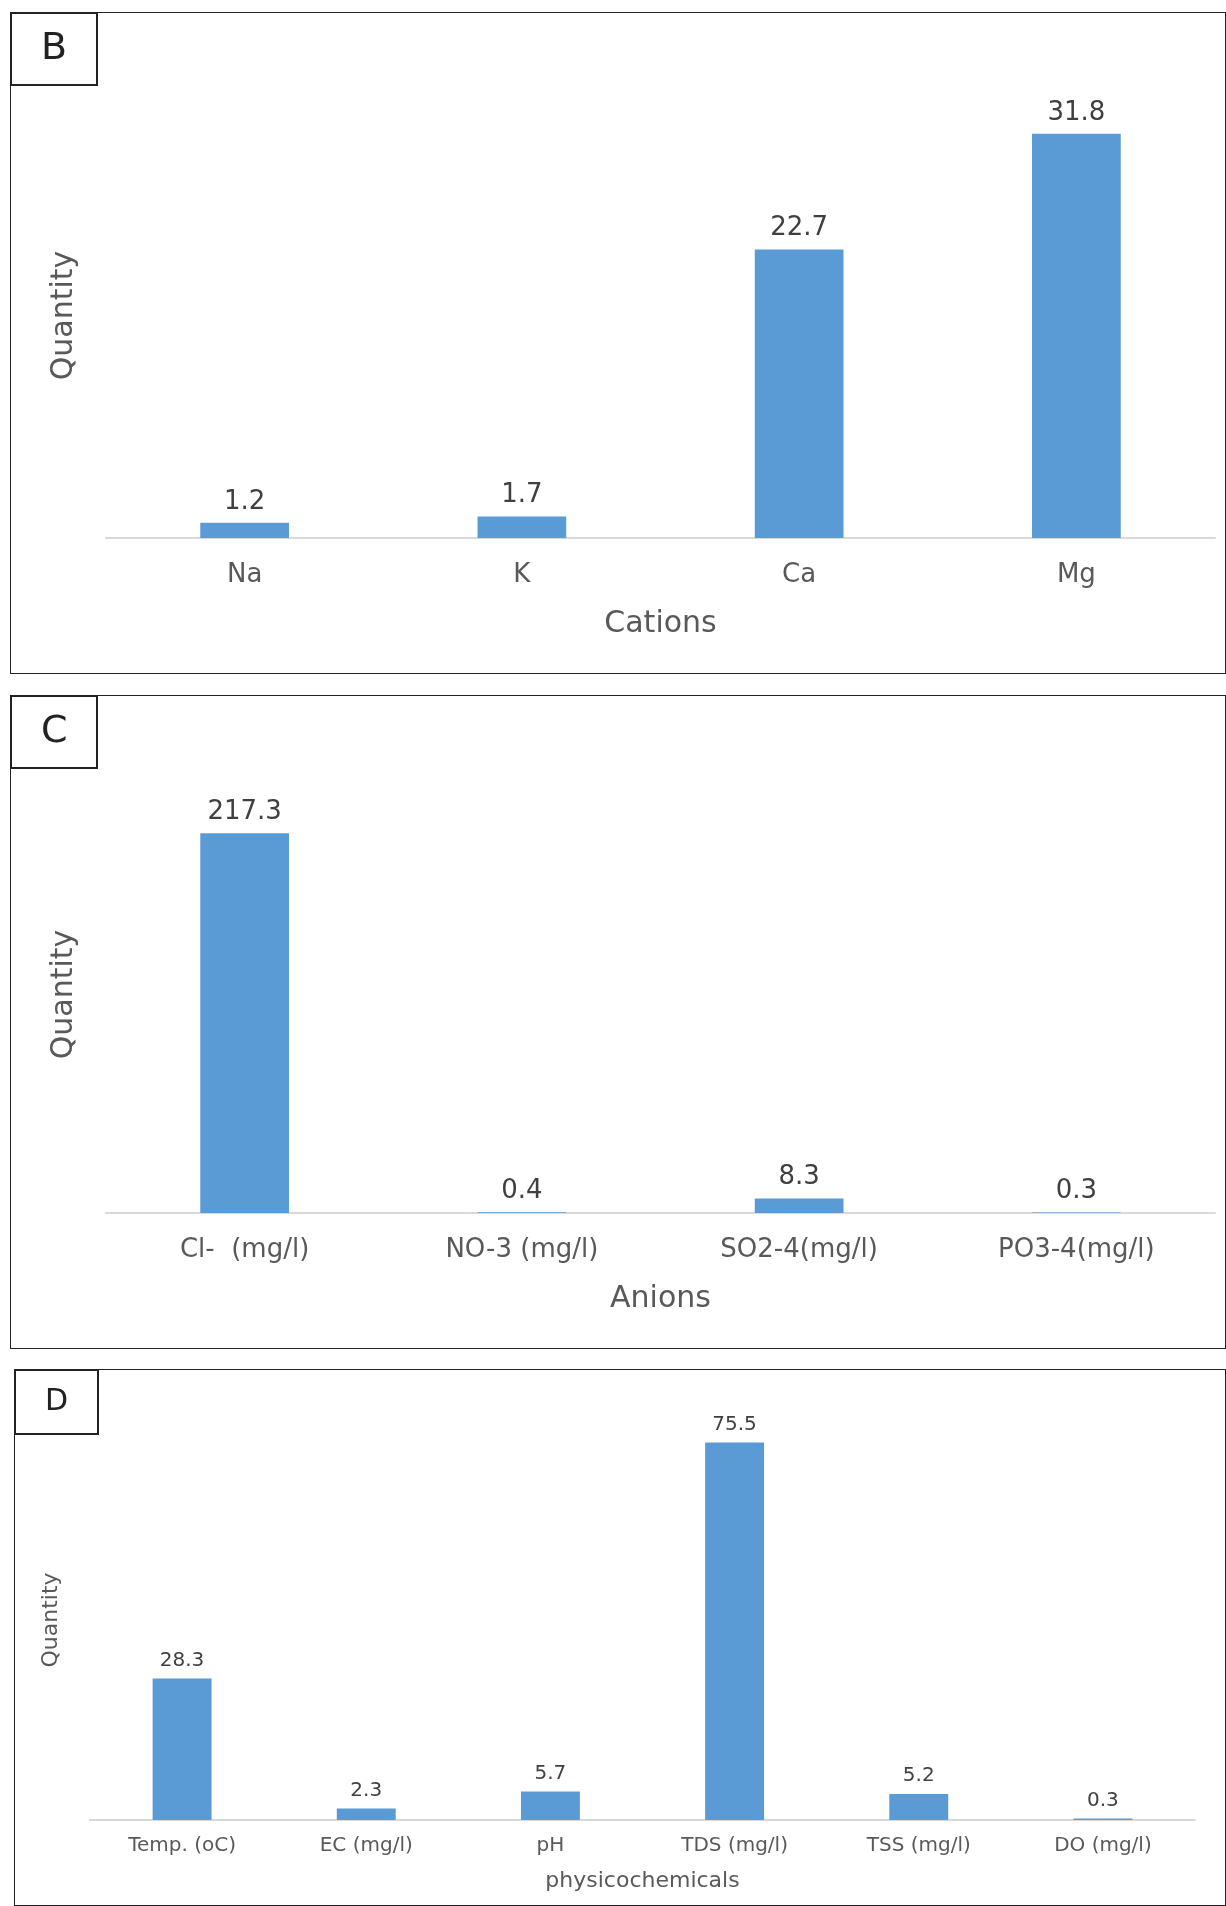 The height and width of the screenshot is (1906, 1226). What do you see at coordinates (1076, 573) in the screenshot?
I see `x-tick-label: Mg` at bounding box center [1076, 573].